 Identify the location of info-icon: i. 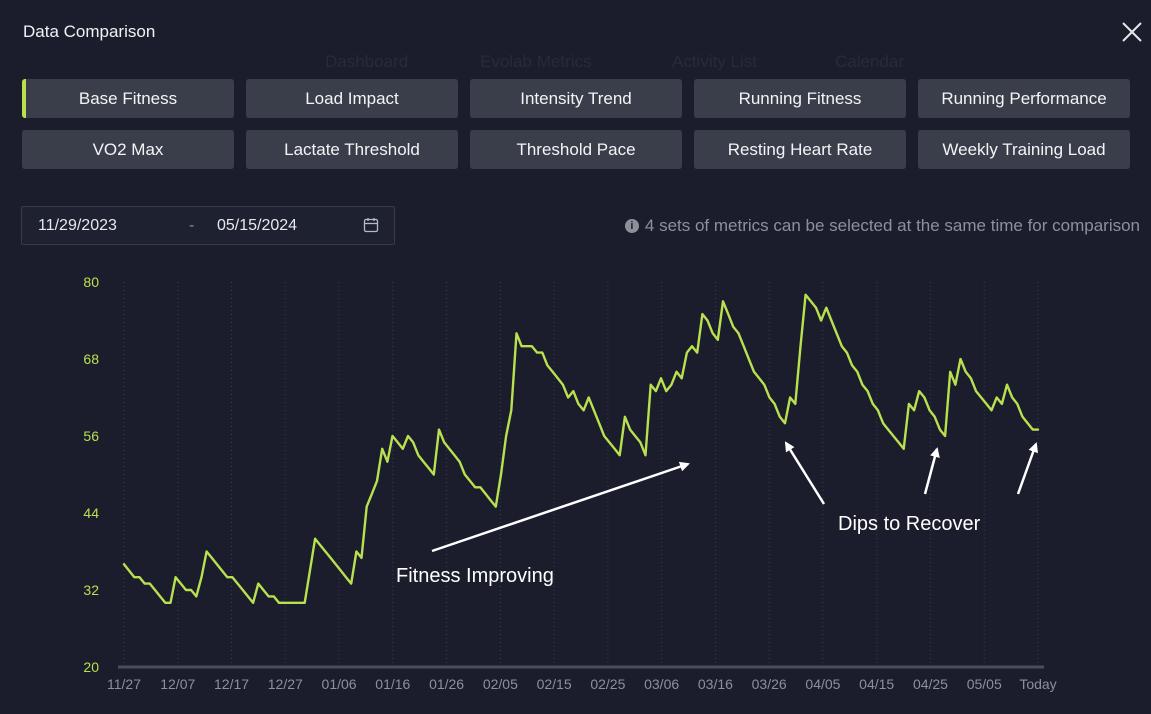
(631, 226).